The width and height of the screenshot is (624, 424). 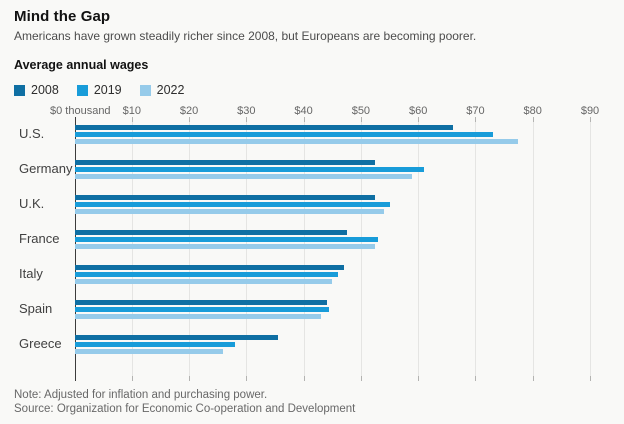 What do you see at coordinates (46, 168) in the screenshot?
I see `category-label: Germany` at bounding box center [46, 168].